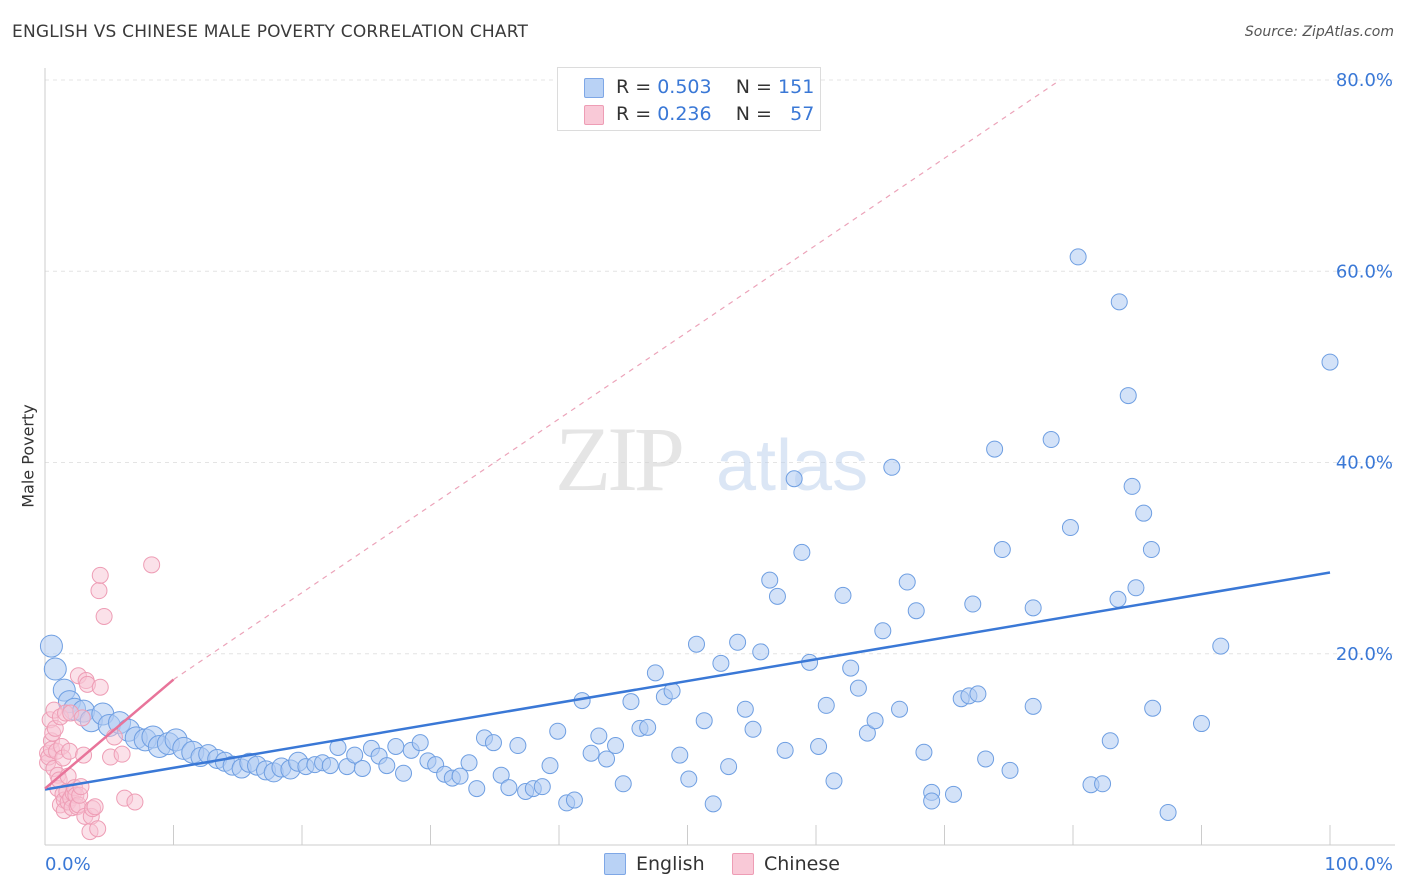 The image size is (1406, 892). Describe the element at coordinates (1364, 463) in the screenshot. I see `y-tick-label: 40.0%` at that location.